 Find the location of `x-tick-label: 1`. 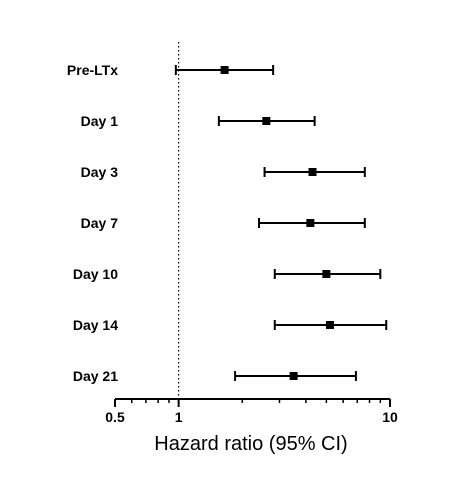

x-tick-label: 1 is located at coordinates (179, 417).